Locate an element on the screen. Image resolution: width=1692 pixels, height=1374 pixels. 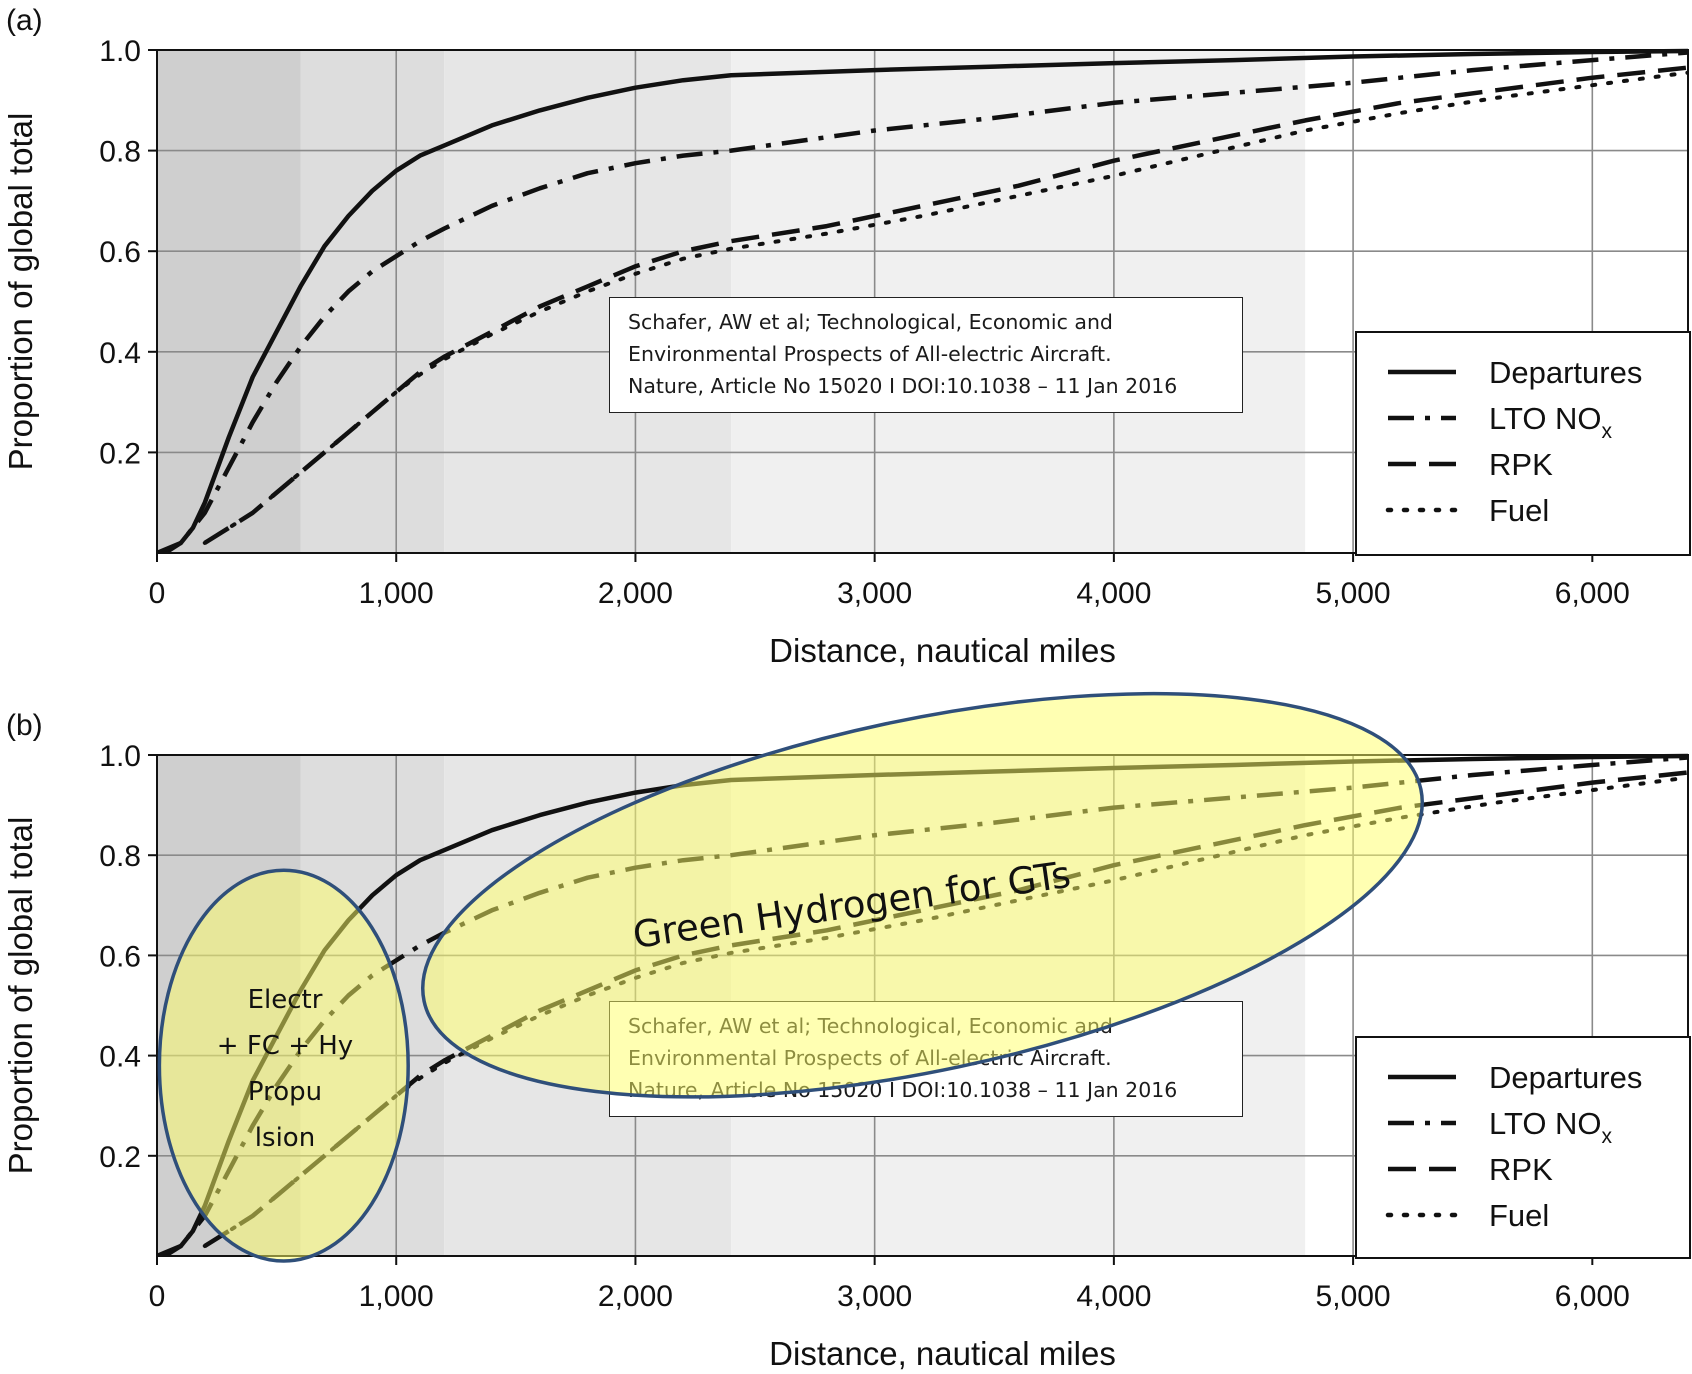
legend-box is located at coordinates (1523, 443).